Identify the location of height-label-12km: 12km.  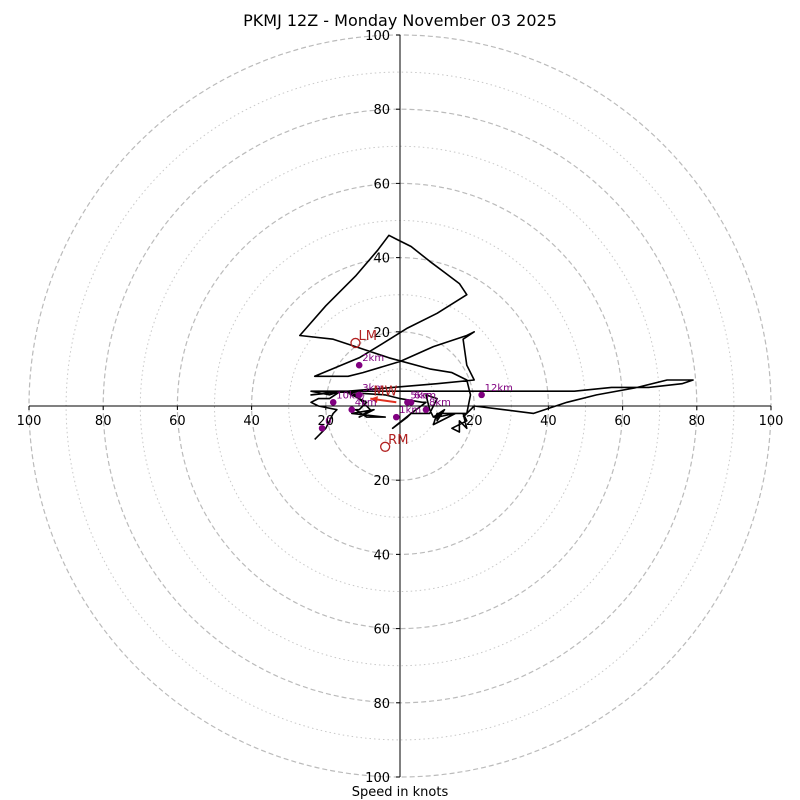
(499, 388).